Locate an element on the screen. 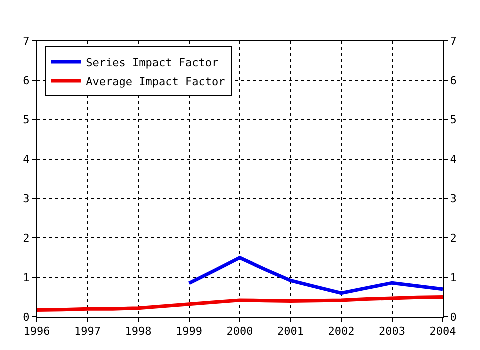 The image size is (480, 350). y2-tick-label: 4 is located at coordinates (454, 159).